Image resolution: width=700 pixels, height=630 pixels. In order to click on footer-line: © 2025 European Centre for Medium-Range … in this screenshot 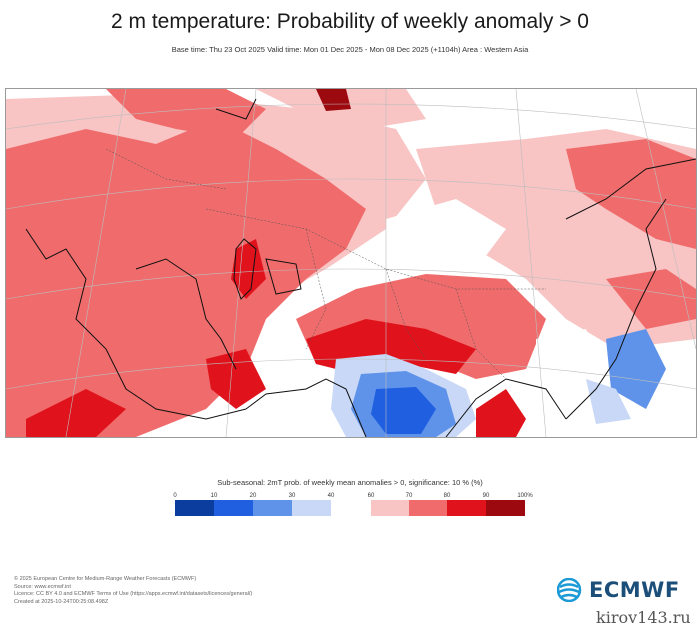, I will do `click(105, 579)`.